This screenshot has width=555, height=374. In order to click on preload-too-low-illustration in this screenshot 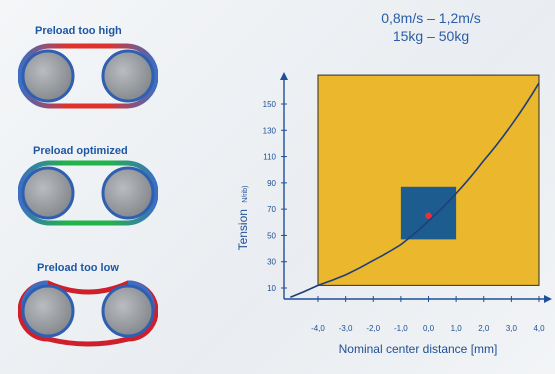, I will do `click(88, 313)`.